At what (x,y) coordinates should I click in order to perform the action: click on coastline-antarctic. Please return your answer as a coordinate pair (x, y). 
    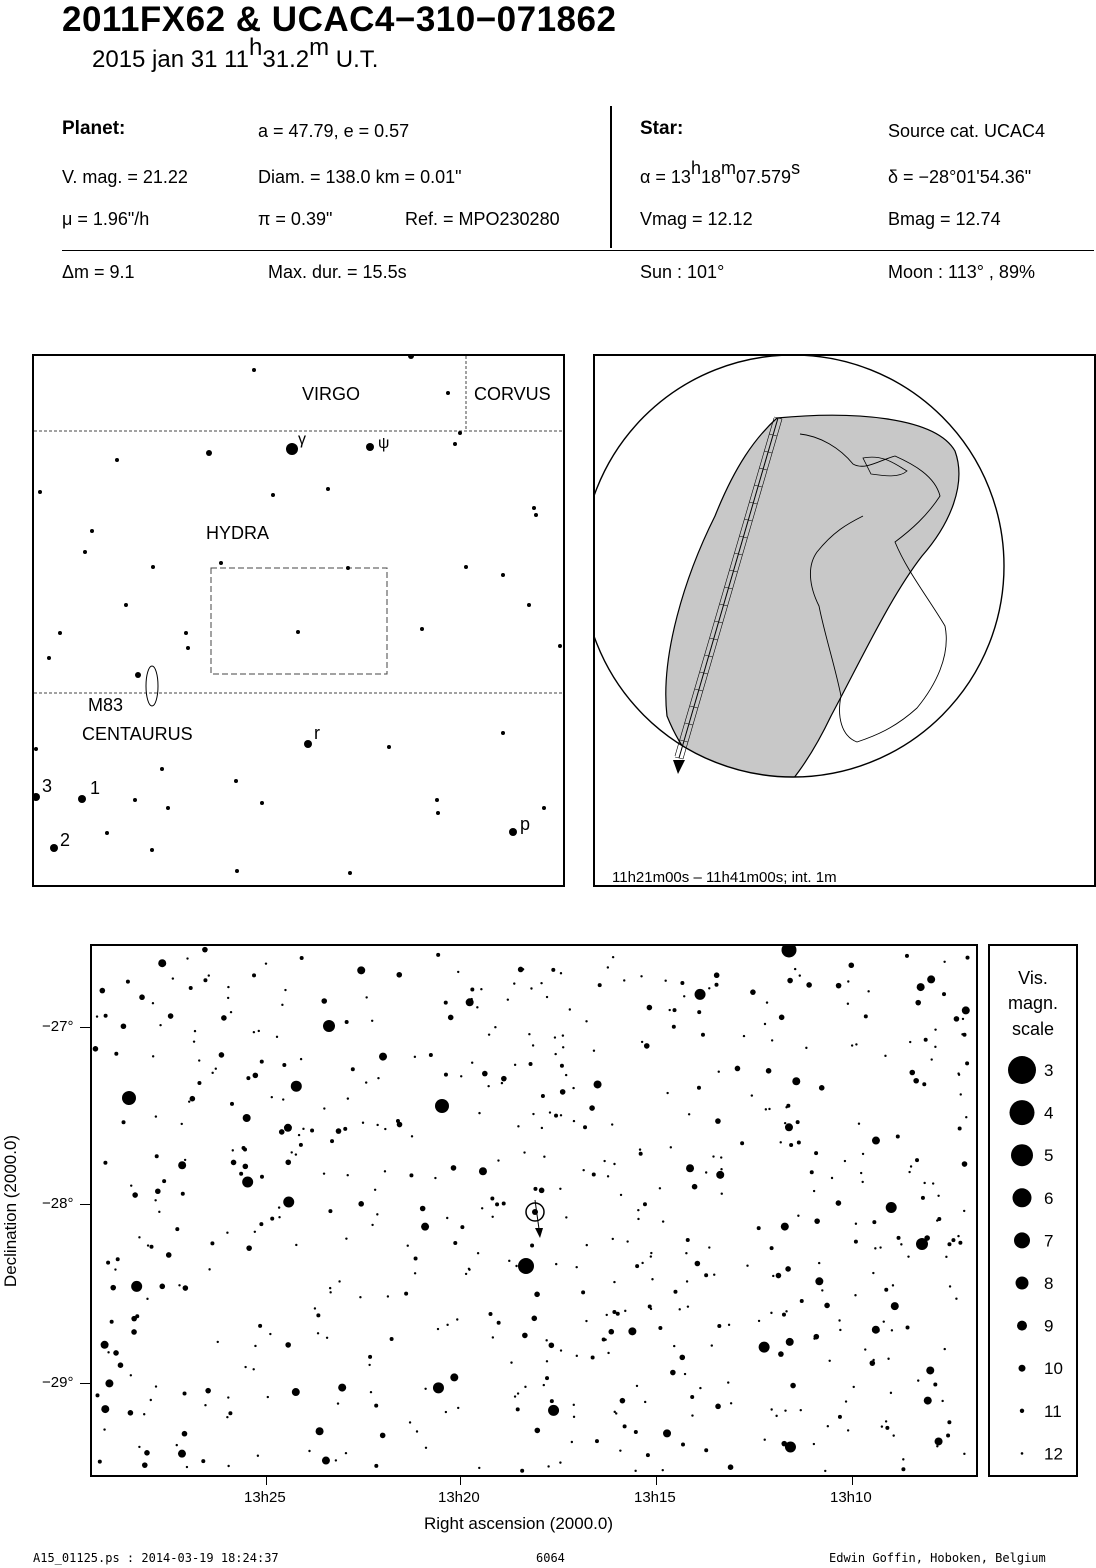
    Looking at the image, I should click on (821, 796).